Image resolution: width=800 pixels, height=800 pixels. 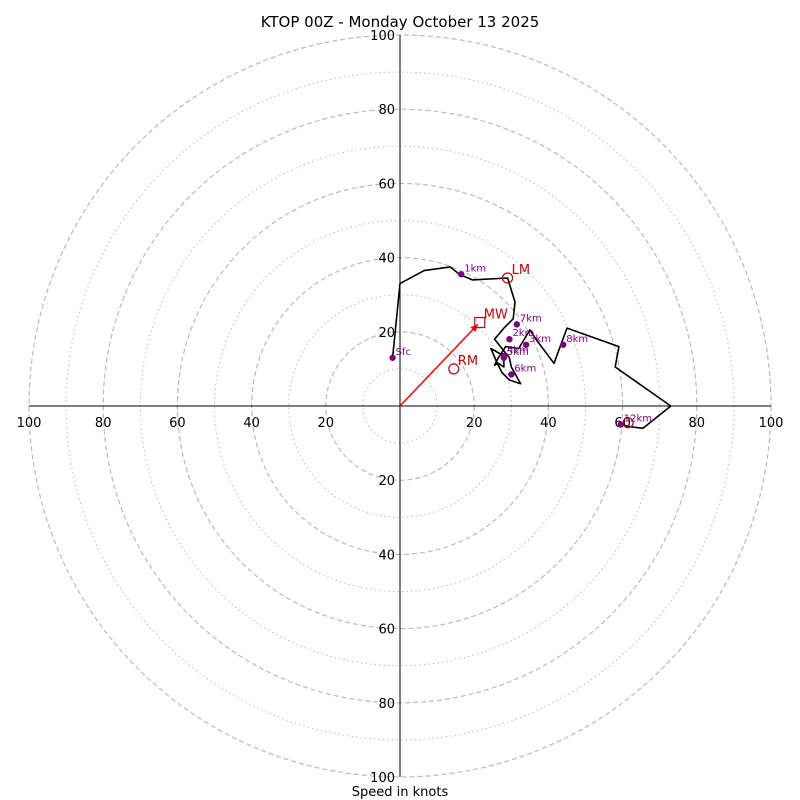 What do you see at coordinates (523, 333) in the screenshot?
I see `height-label-2km: 2km` at bounding box center [523, 333].